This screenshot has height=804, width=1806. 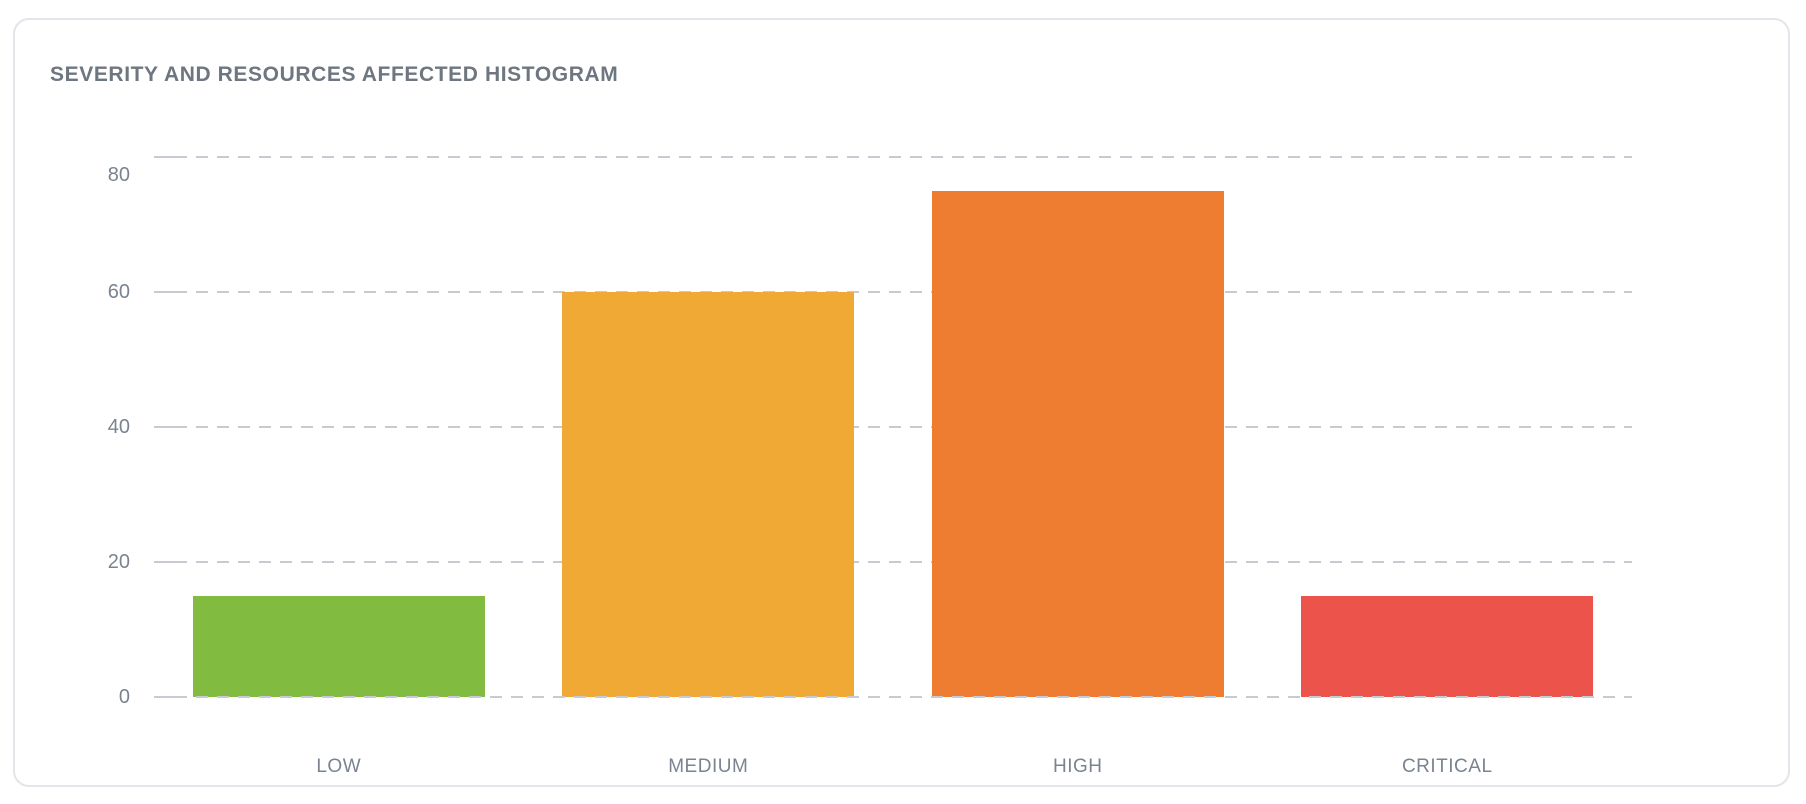 What do you see at coordinates (118, 292) in the screenshot?
I see `y-axis-tick-label-60: 60` at bounding box center [118, 292].